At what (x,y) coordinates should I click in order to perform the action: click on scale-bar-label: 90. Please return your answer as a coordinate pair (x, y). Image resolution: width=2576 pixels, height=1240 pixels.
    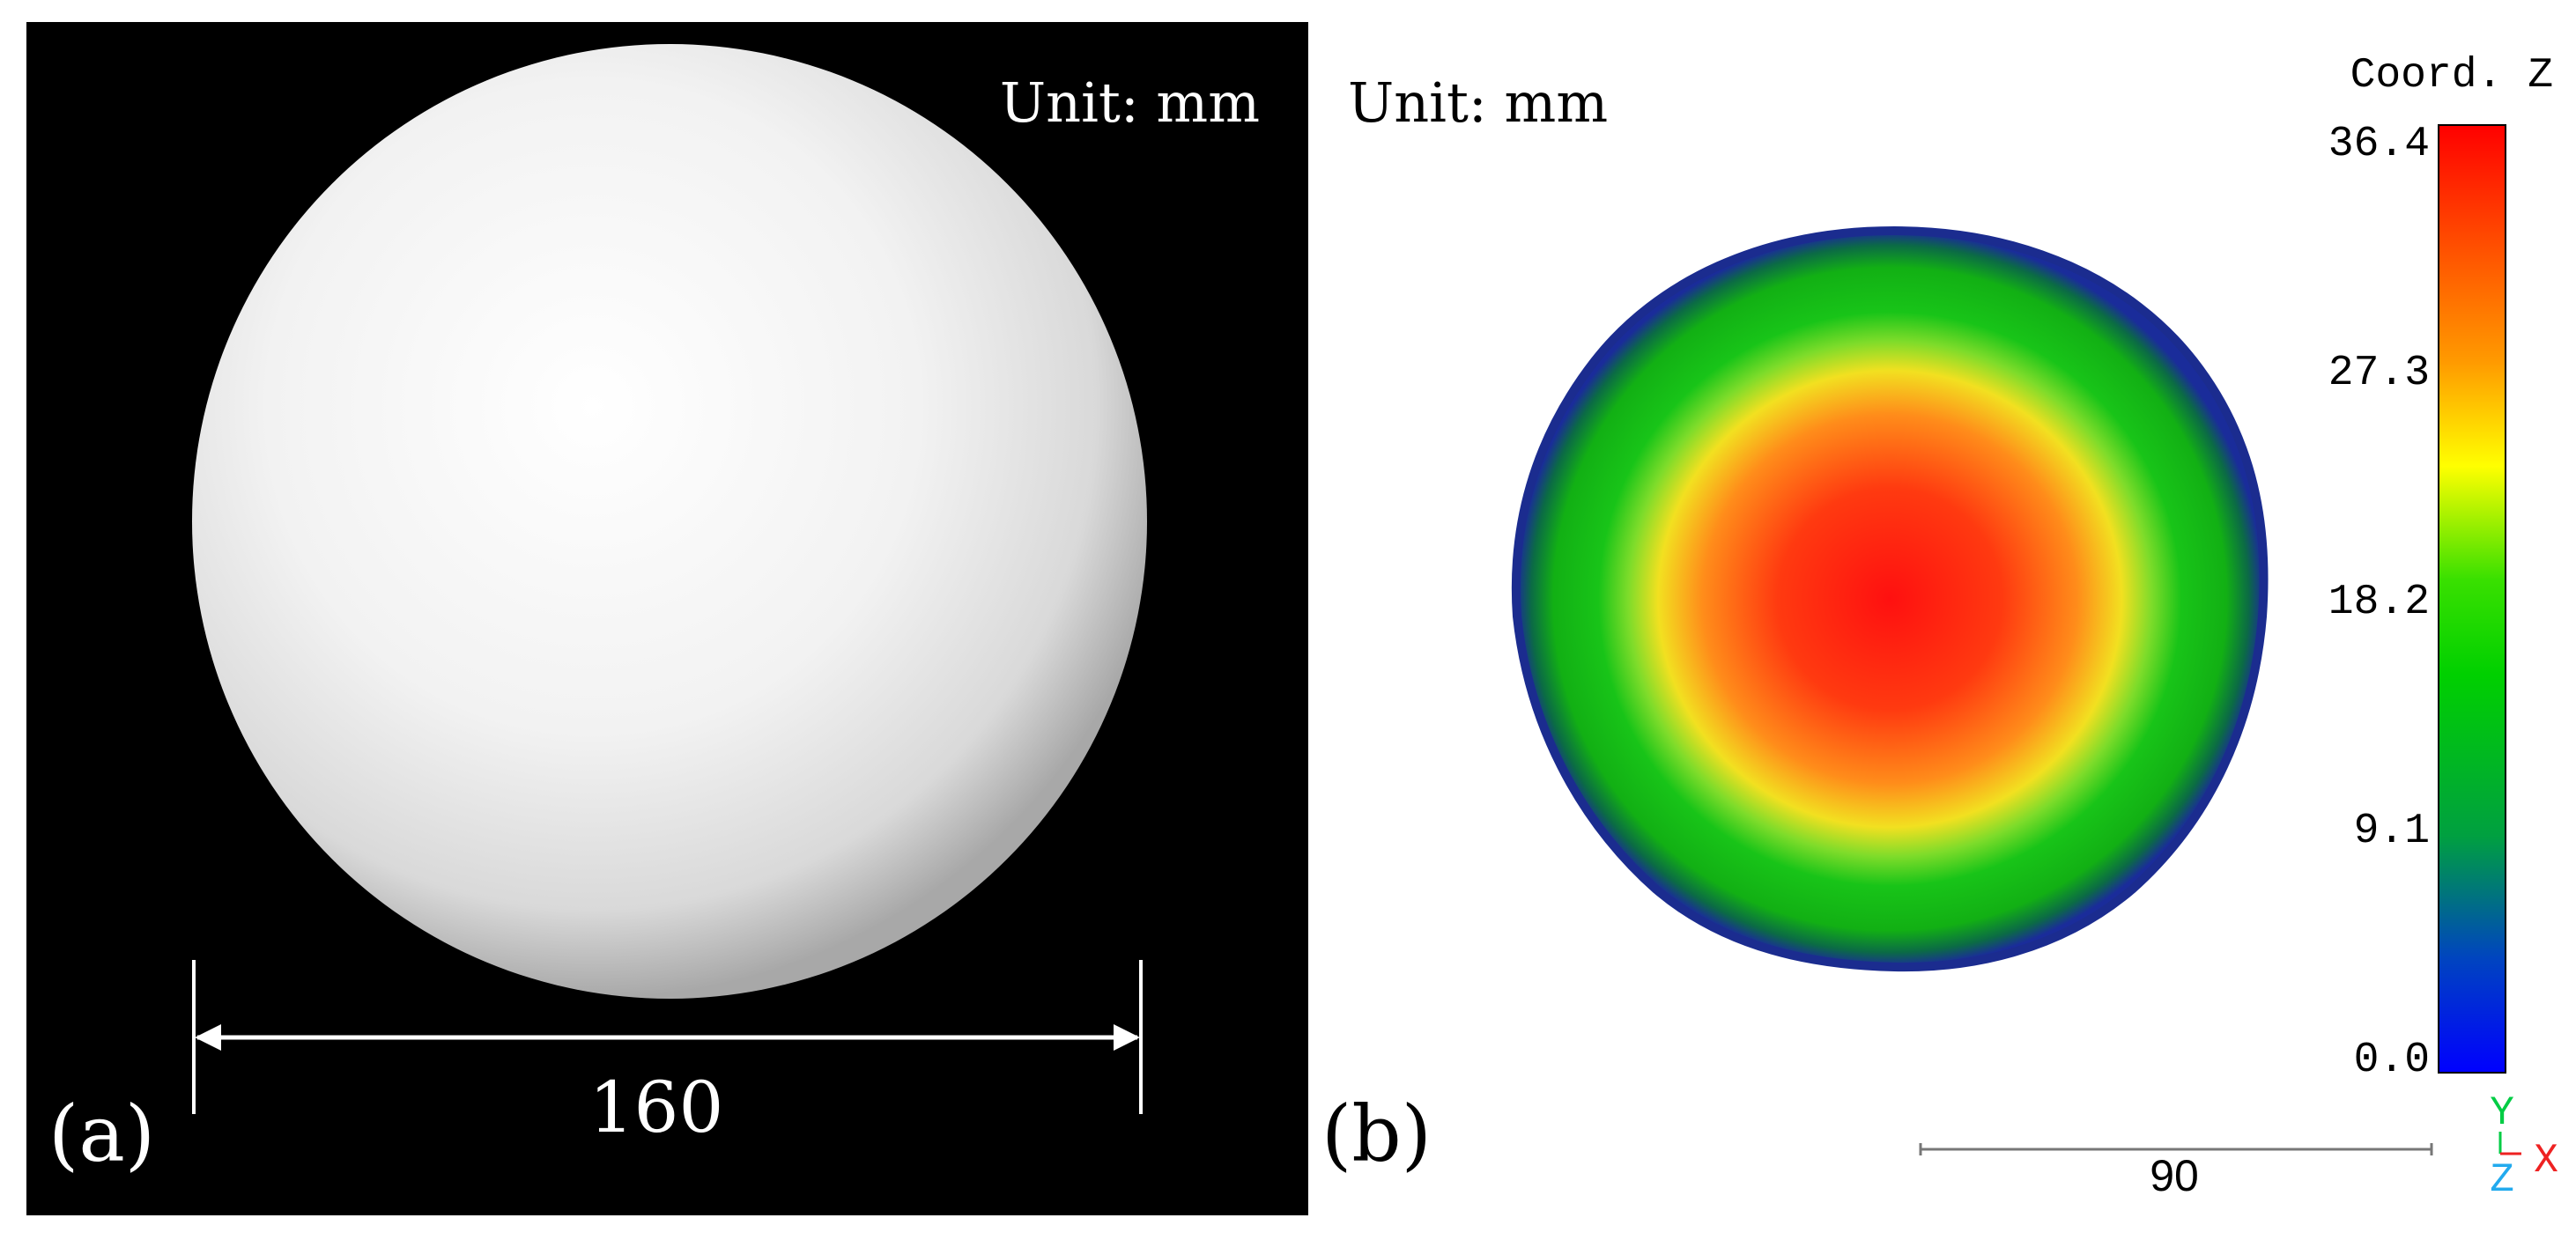
    Looking at the image, I should click on (2175, 1175).